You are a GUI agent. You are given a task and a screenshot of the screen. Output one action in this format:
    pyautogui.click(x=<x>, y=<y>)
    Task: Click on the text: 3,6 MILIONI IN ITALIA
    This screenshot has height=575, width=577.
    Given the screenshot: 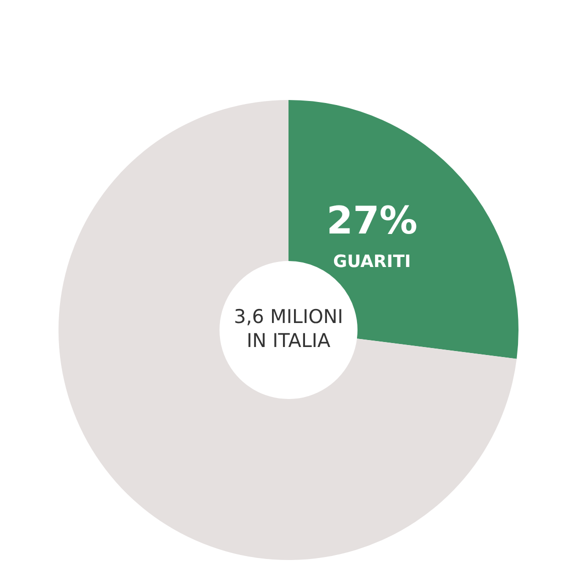 What is the action you would take?
    pyautogui.click(x=289, y=329)
    